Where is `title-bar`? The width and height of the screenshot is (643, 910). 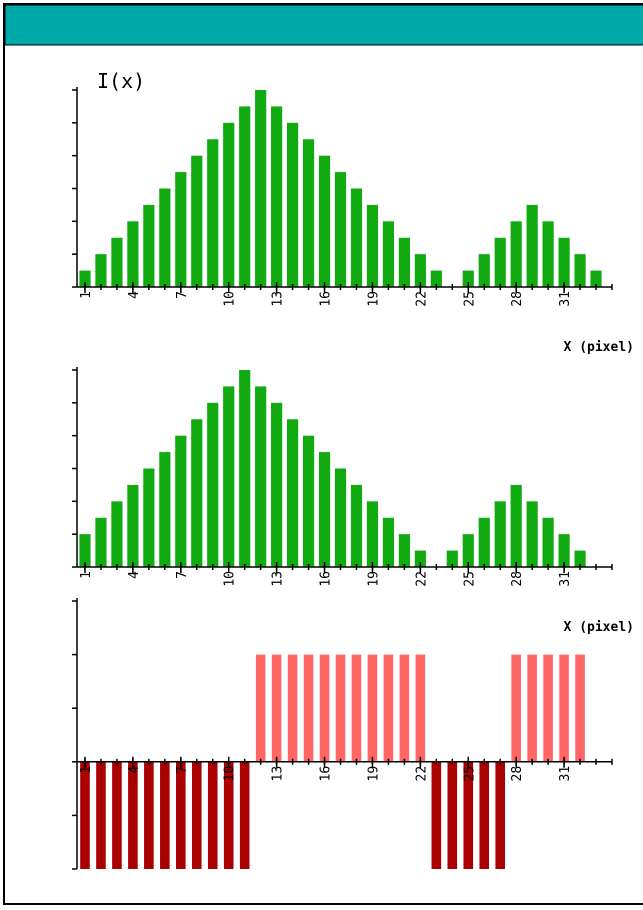
title-bar is located at coordinates (323, 25).